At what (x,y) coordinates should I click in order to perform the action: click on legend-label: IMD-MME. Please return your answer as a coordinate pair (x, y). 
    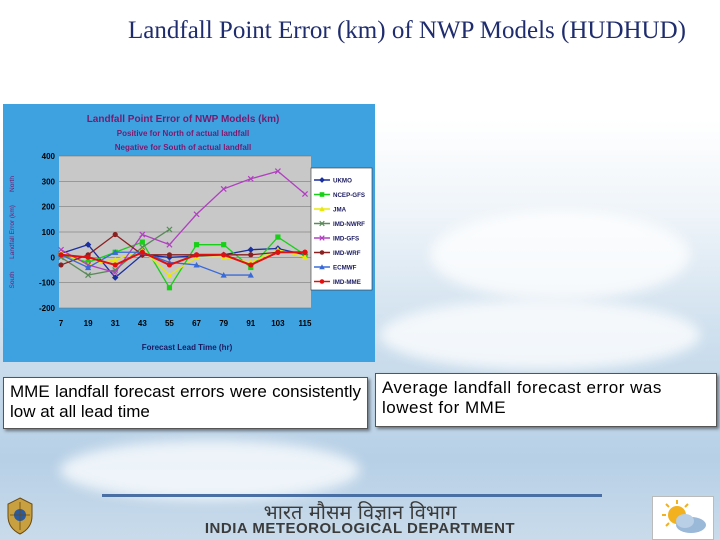
    Looking at the image, I should click on (347, 282).